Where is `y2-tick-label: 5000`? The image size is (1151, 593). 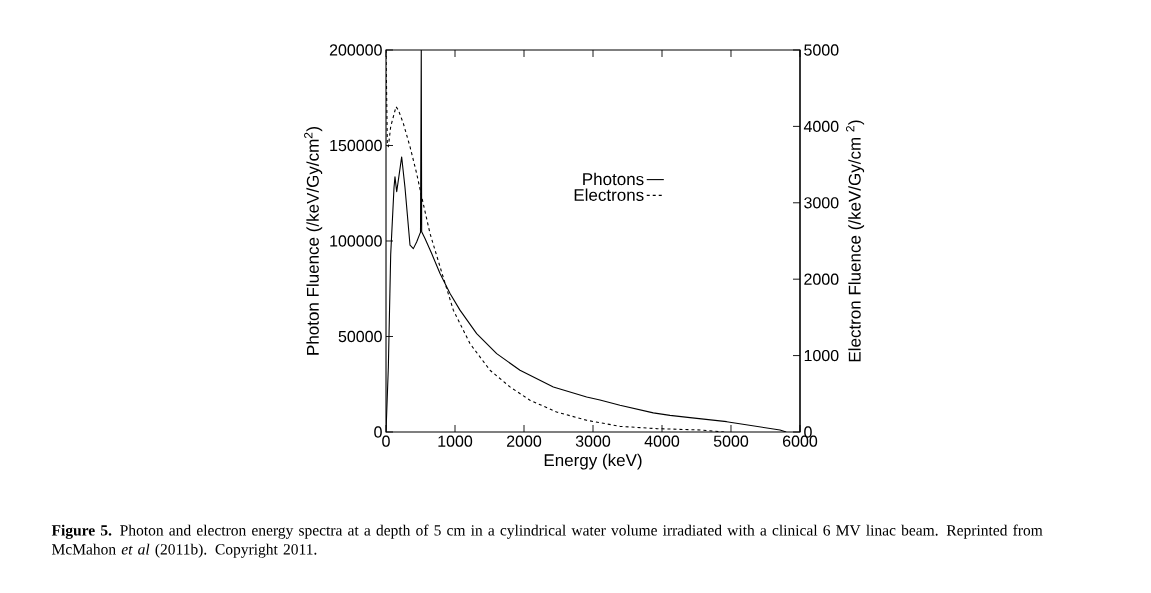
y2-tick-label: 5000 is located at coordinates (821, 50).